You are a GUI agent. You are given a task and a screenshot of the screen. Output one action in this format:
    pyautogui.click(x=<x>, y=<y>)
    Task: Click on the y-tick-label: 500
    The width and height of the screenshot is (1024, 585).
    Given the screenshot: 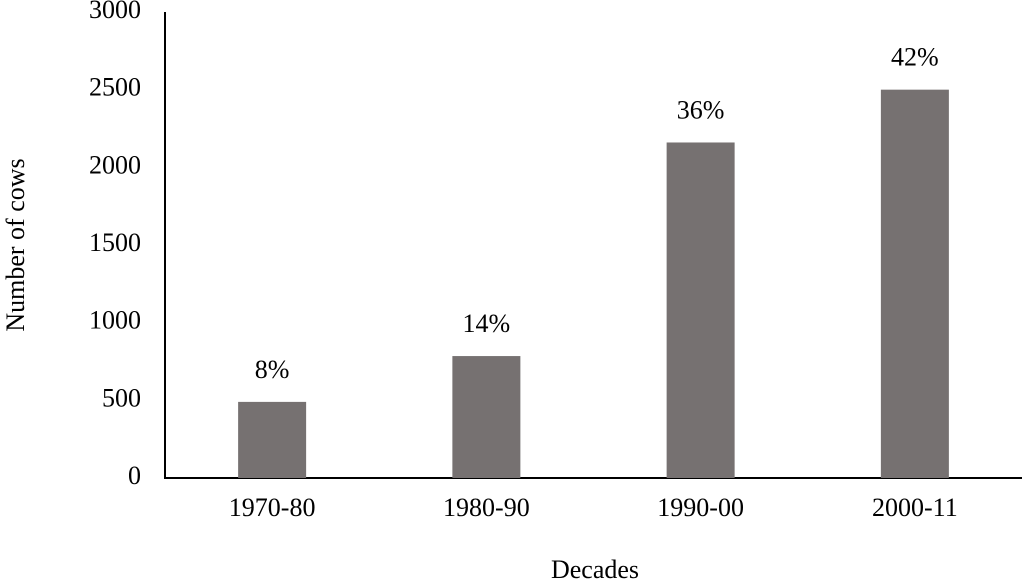 What is the action you would take?
    pyautogui.click(x=121, y=397)
    